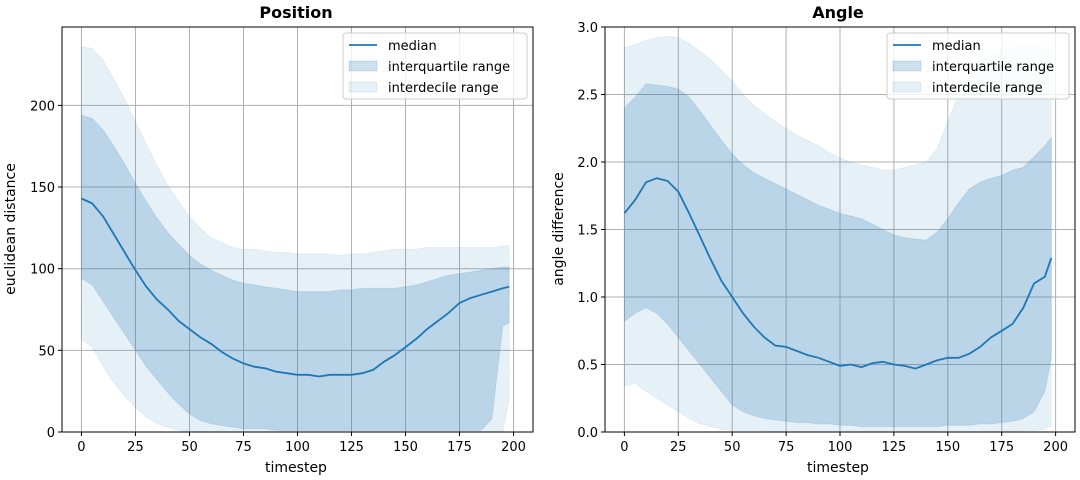 The width and height of the screenshot is (1080, 480). Describe the element at coordinates (295, 12) in the screenshot. I see `chart-title: Position` at that location.